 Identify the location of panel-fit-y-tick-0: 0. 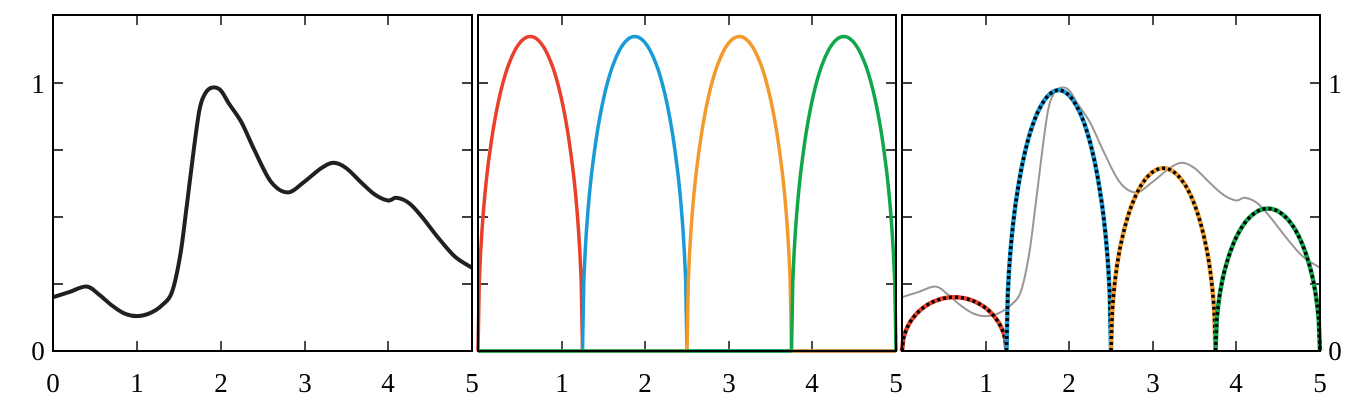
(1335, 351).